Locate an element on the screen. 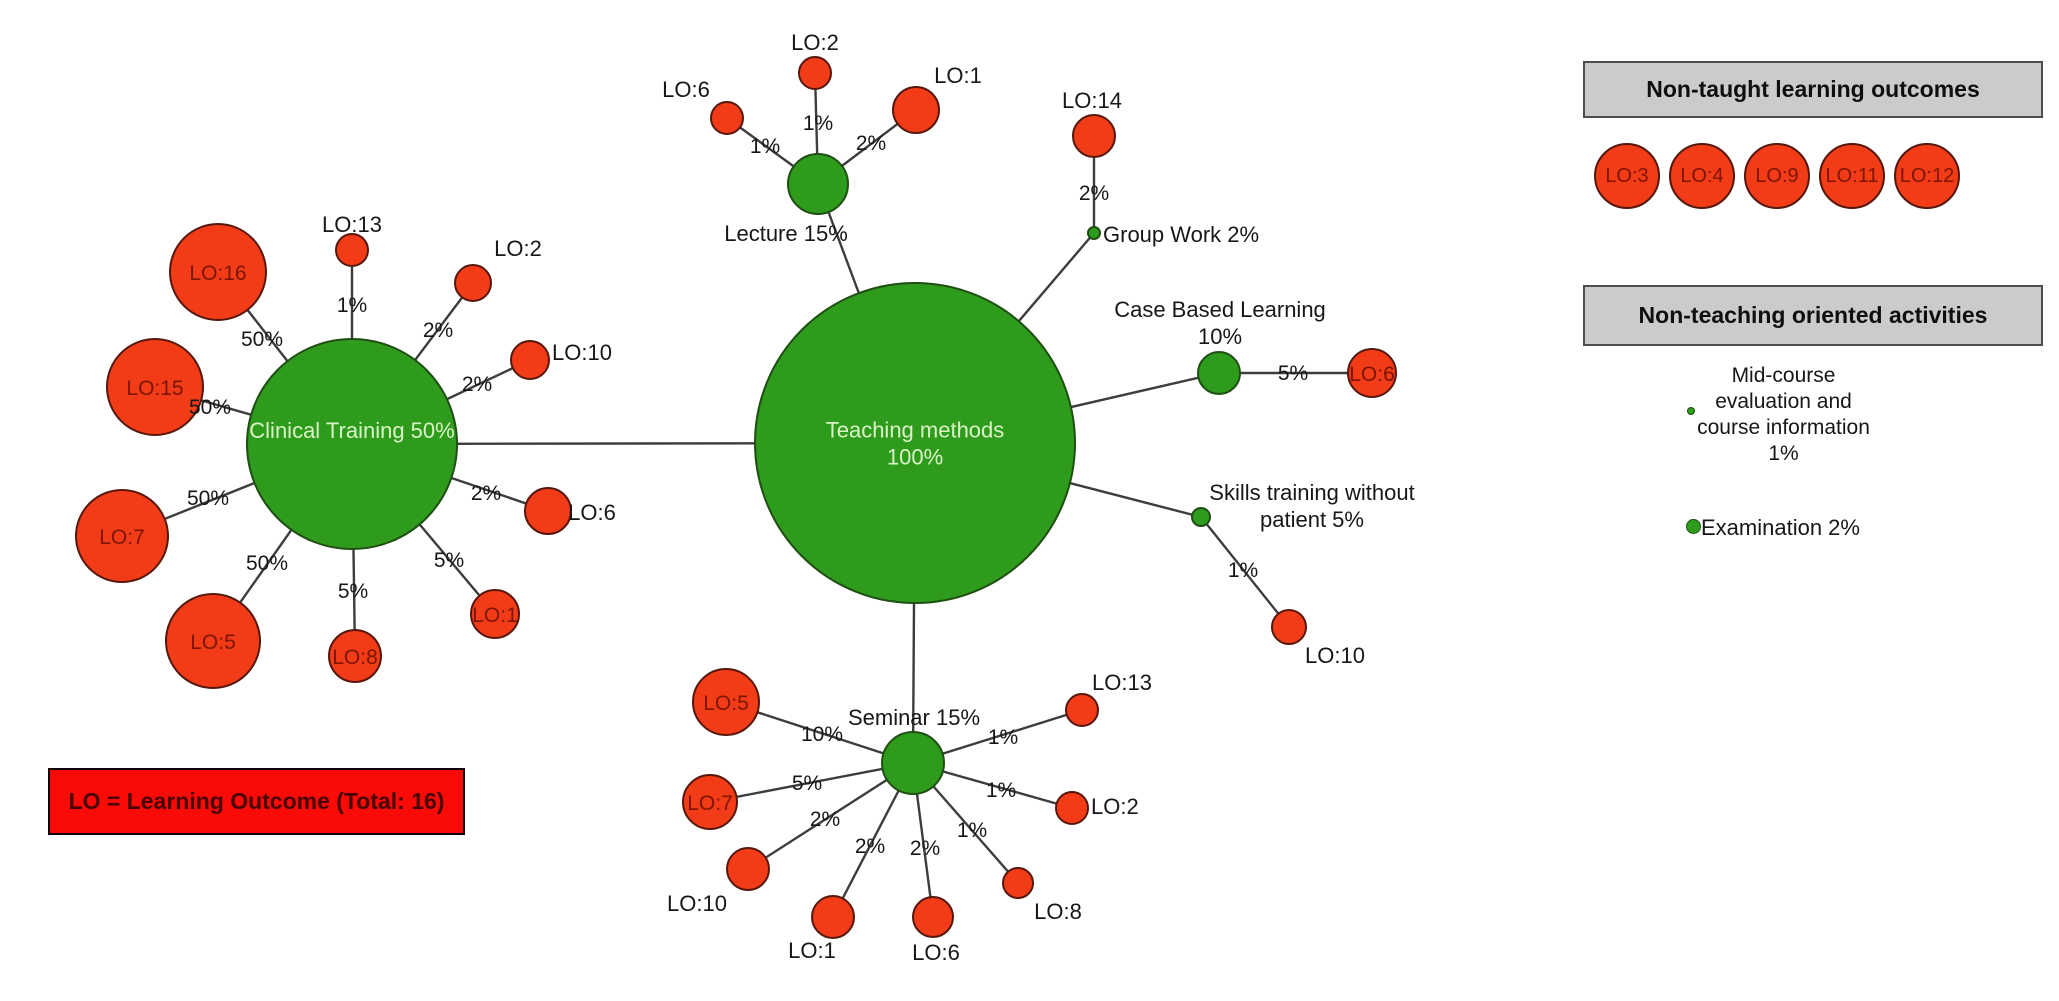 The image size is (2059, 1001). clinical-lo16-node is located at coordinates (218, 272).